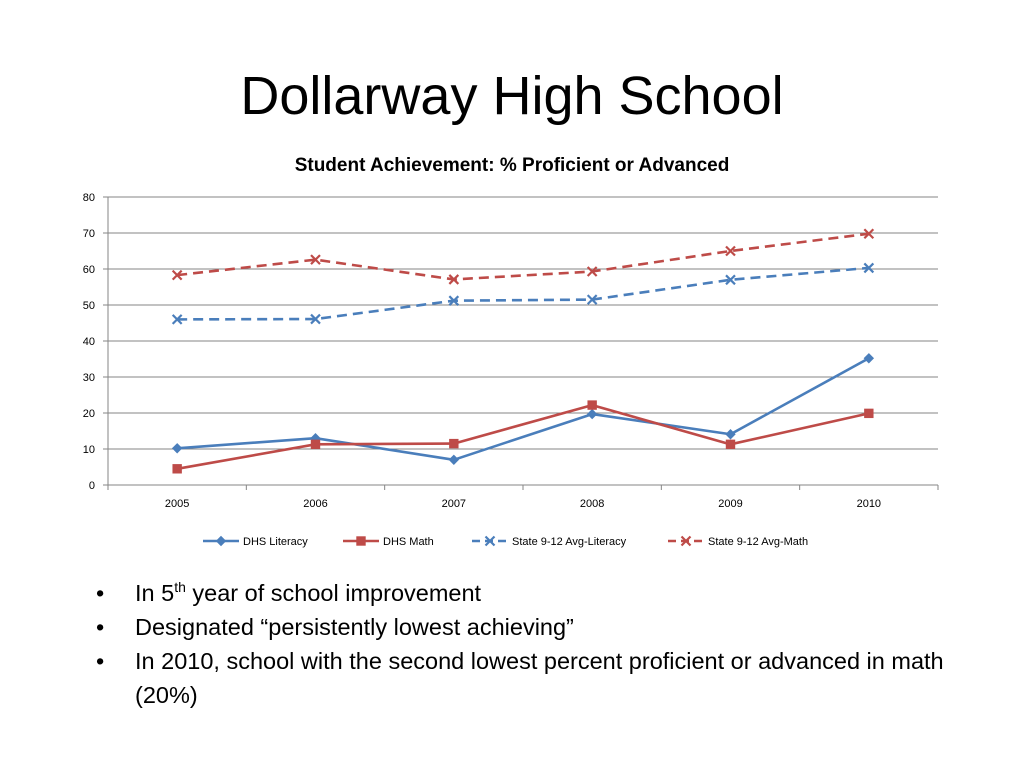  I want to click on legend-item: DHS Literacy, so click(255, 541).